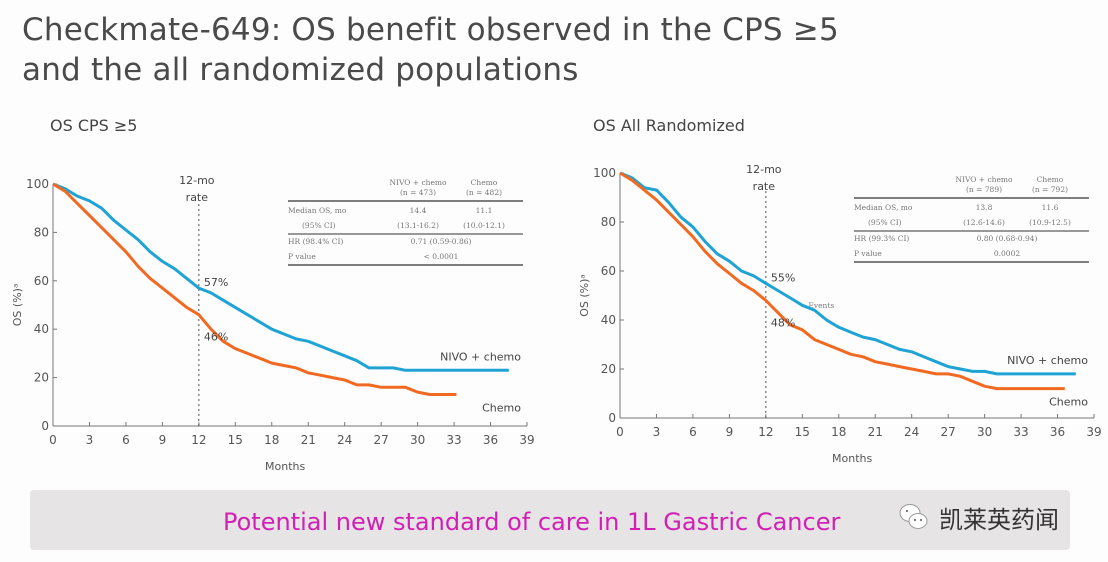  I want to click on watermark-text: 凯莱英药闻, so click(999, 519).